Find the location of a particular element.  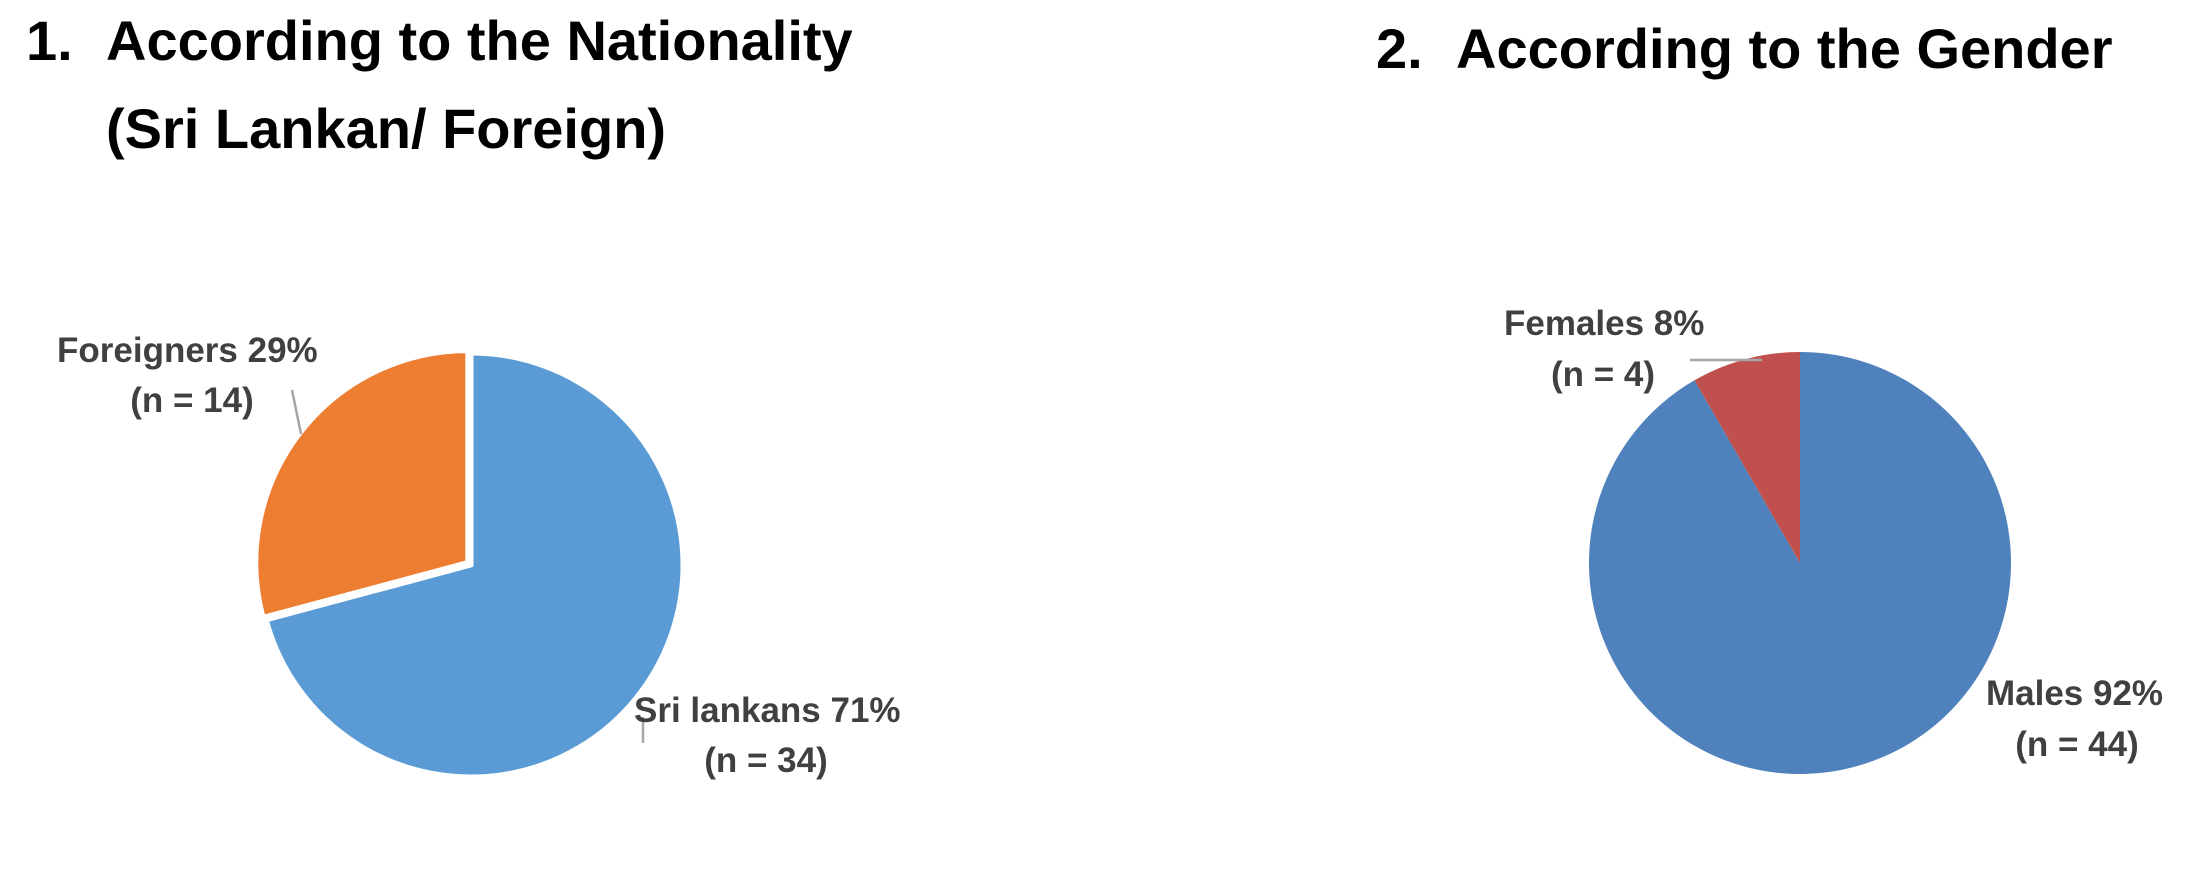

slice-label-sri-lankans: Sri lankans 71% is located at coordinates (767, 710).